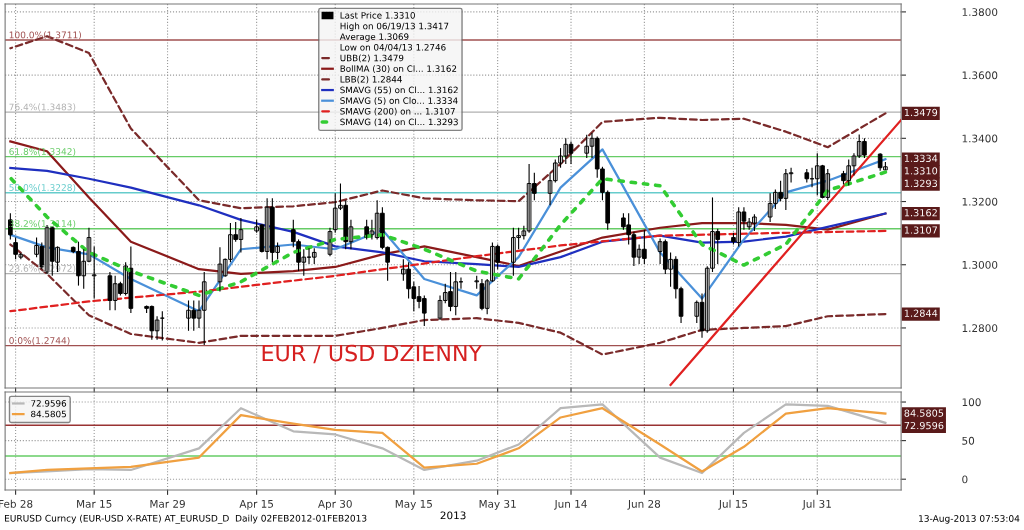 The height and width of the screenshot is (530, 1024). I want to click on text: 1.2844, so click(921, 313).